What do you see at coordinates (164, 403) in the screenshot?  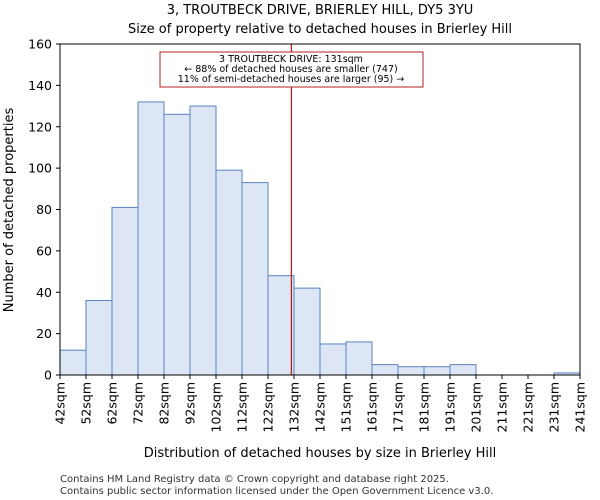 I see `x-tick-label-82sqm: 82sqm` at bounding box center [164, 403].